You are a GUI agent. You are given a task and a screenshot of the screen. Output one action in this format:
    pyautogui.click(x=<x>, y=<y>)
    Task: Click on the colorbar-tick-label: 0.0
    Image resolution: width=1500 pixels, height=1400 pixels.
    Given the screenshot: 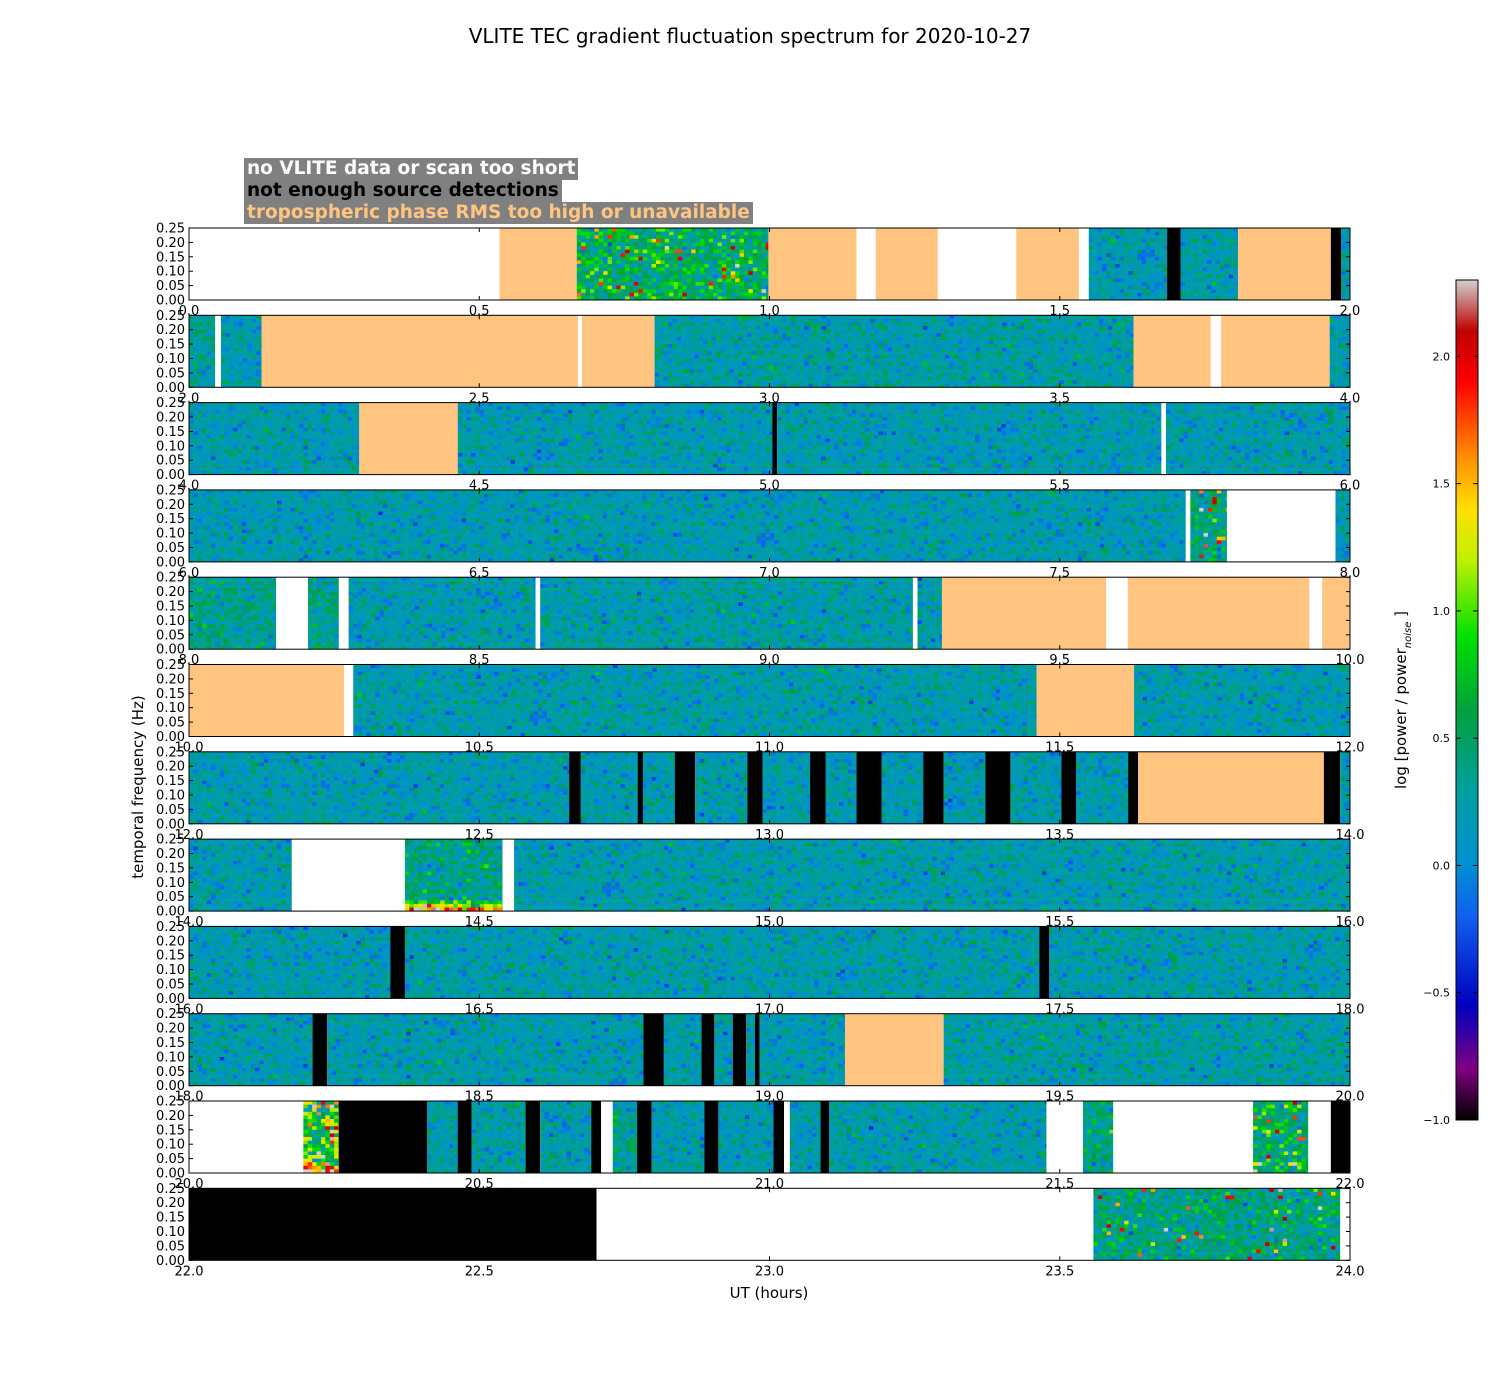 What is the action you would take?
    pyautogui.click(x=1442, y=865)
    